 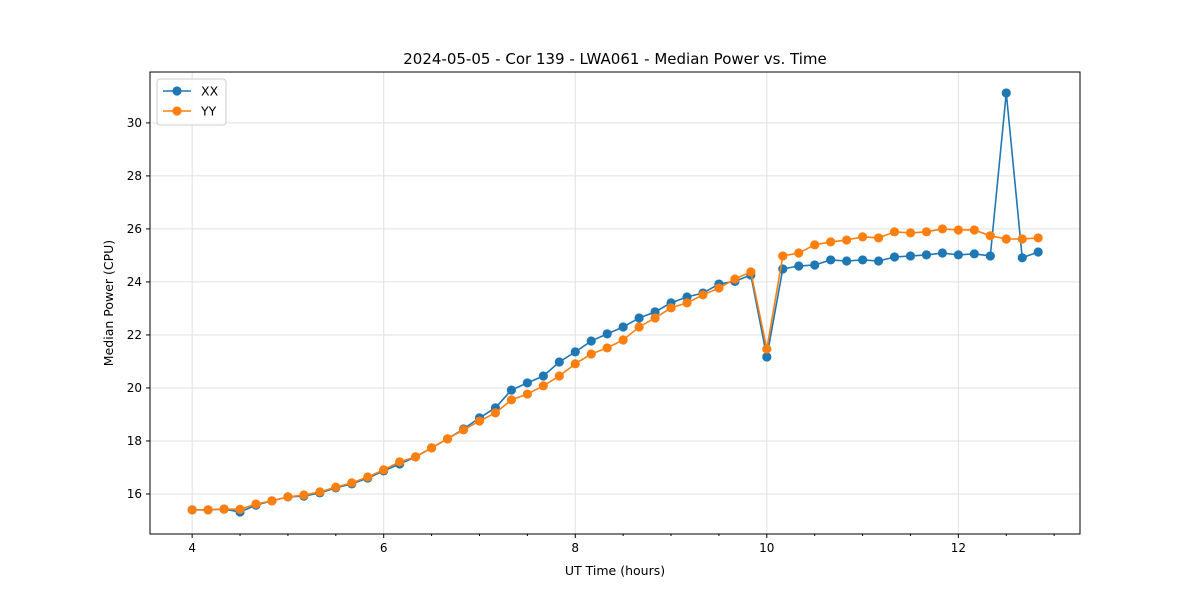 I want to click on x-tick-label: 4, so click(x=192, y=548).